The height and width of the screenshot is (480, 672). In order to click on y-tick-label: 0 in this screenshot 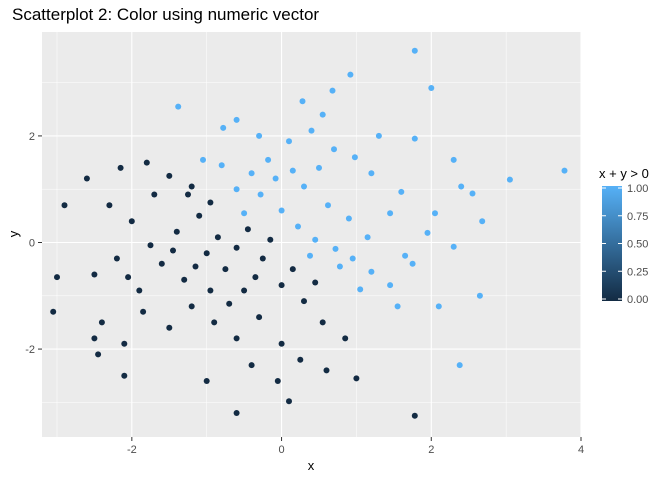, I will do `click(32, 243)`.